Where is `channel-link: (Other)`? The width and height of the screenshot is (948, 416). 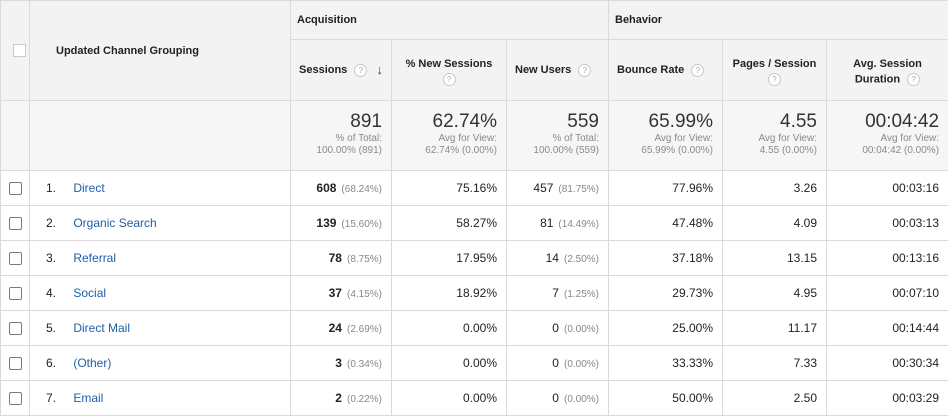 channel-link: (Other) is located at coordinates (92, 363).